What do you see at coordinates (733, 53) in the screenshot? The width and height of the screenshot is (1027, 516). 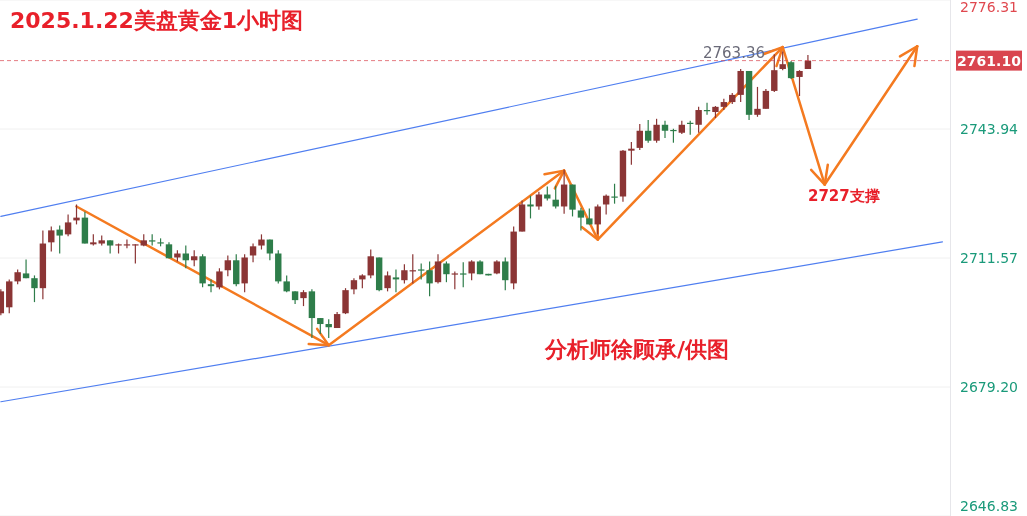 I see `annotation: 2763.36` at bounding box center [733, 53].